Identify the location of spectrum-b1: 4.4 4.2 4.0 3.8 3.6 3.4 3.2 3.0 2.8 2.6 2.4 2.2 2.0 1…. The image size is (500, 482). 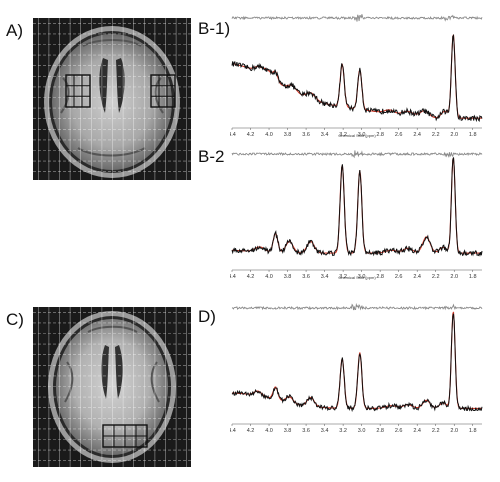
(356, 76).